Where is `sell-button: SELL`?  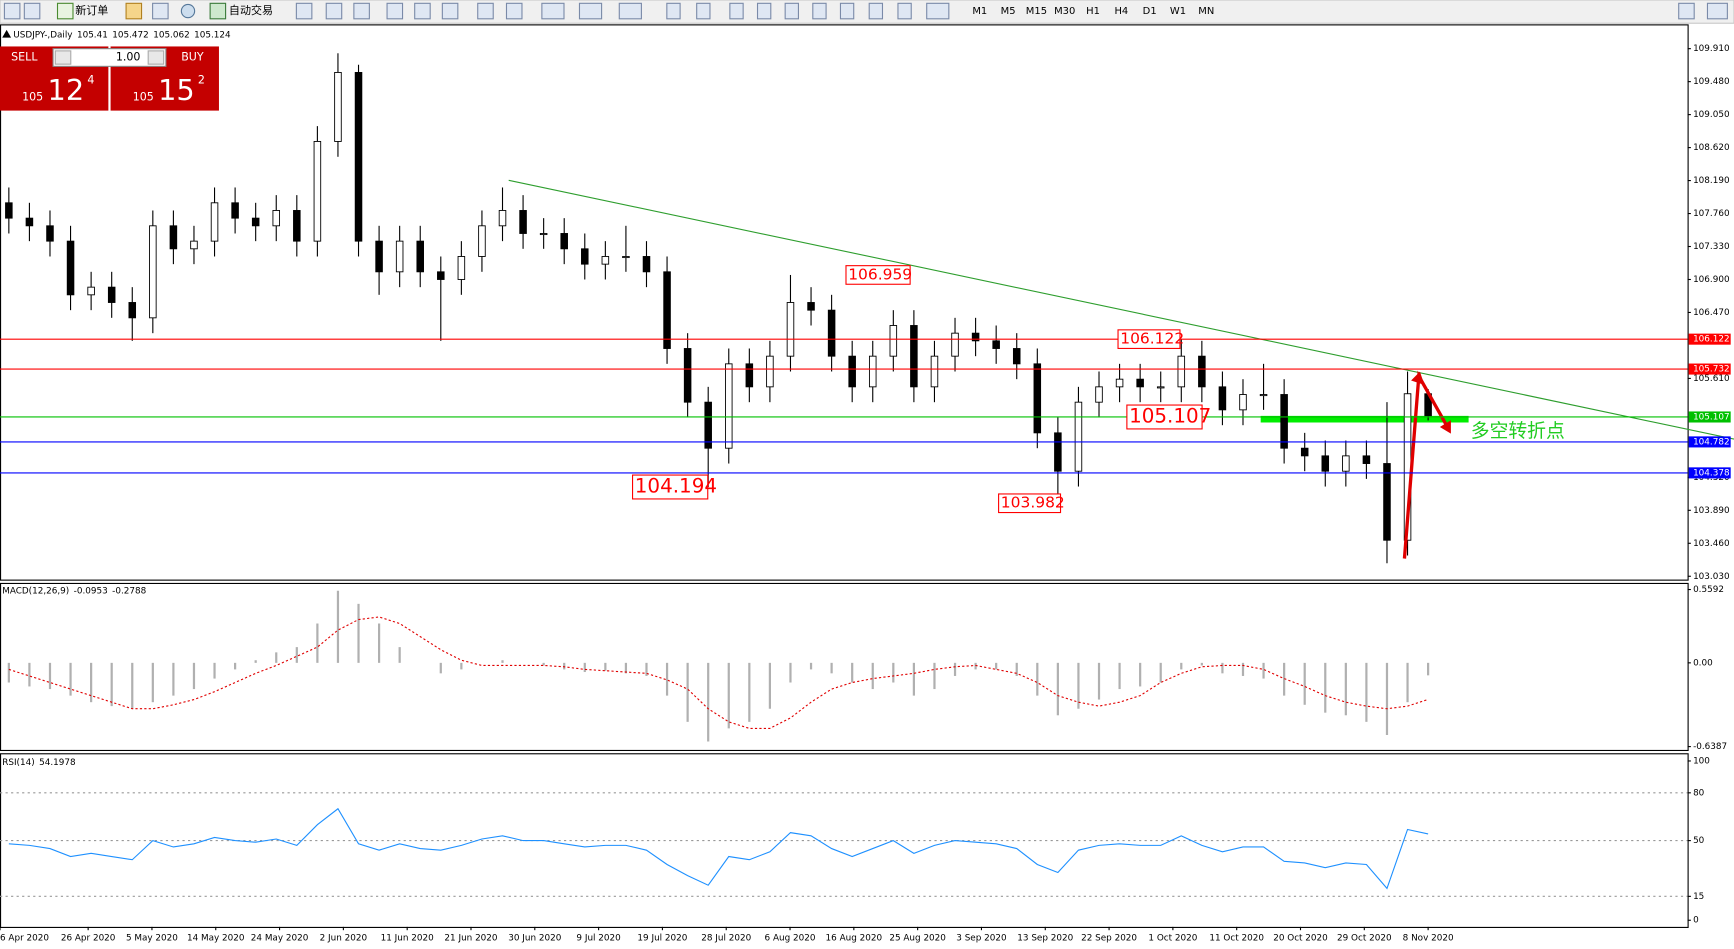
sell-button: SELL is located at coordinates (24, 57).